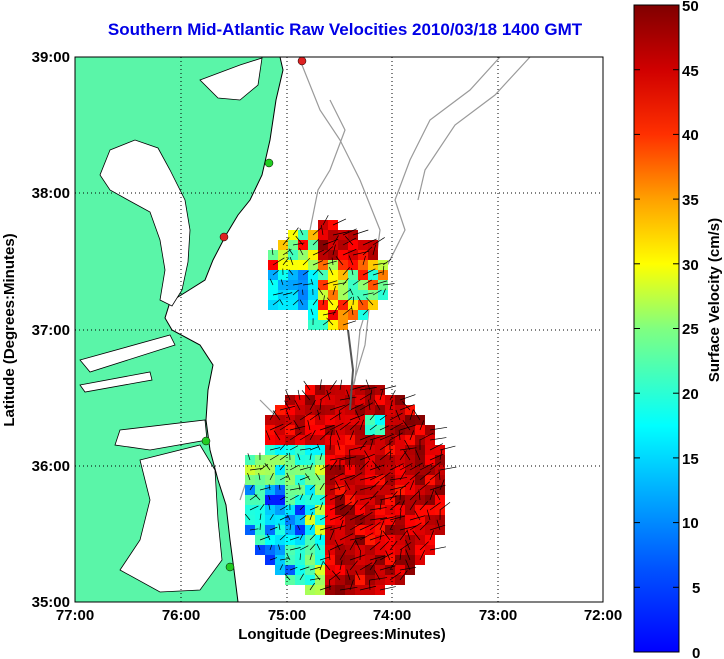 Image resolution: width=724 pixels, height=659 pixels. What do you see at coordinates (690, 329) in the screenshot?
I see `colorbar-tick-label: 25` at bounding box center [690, 329].